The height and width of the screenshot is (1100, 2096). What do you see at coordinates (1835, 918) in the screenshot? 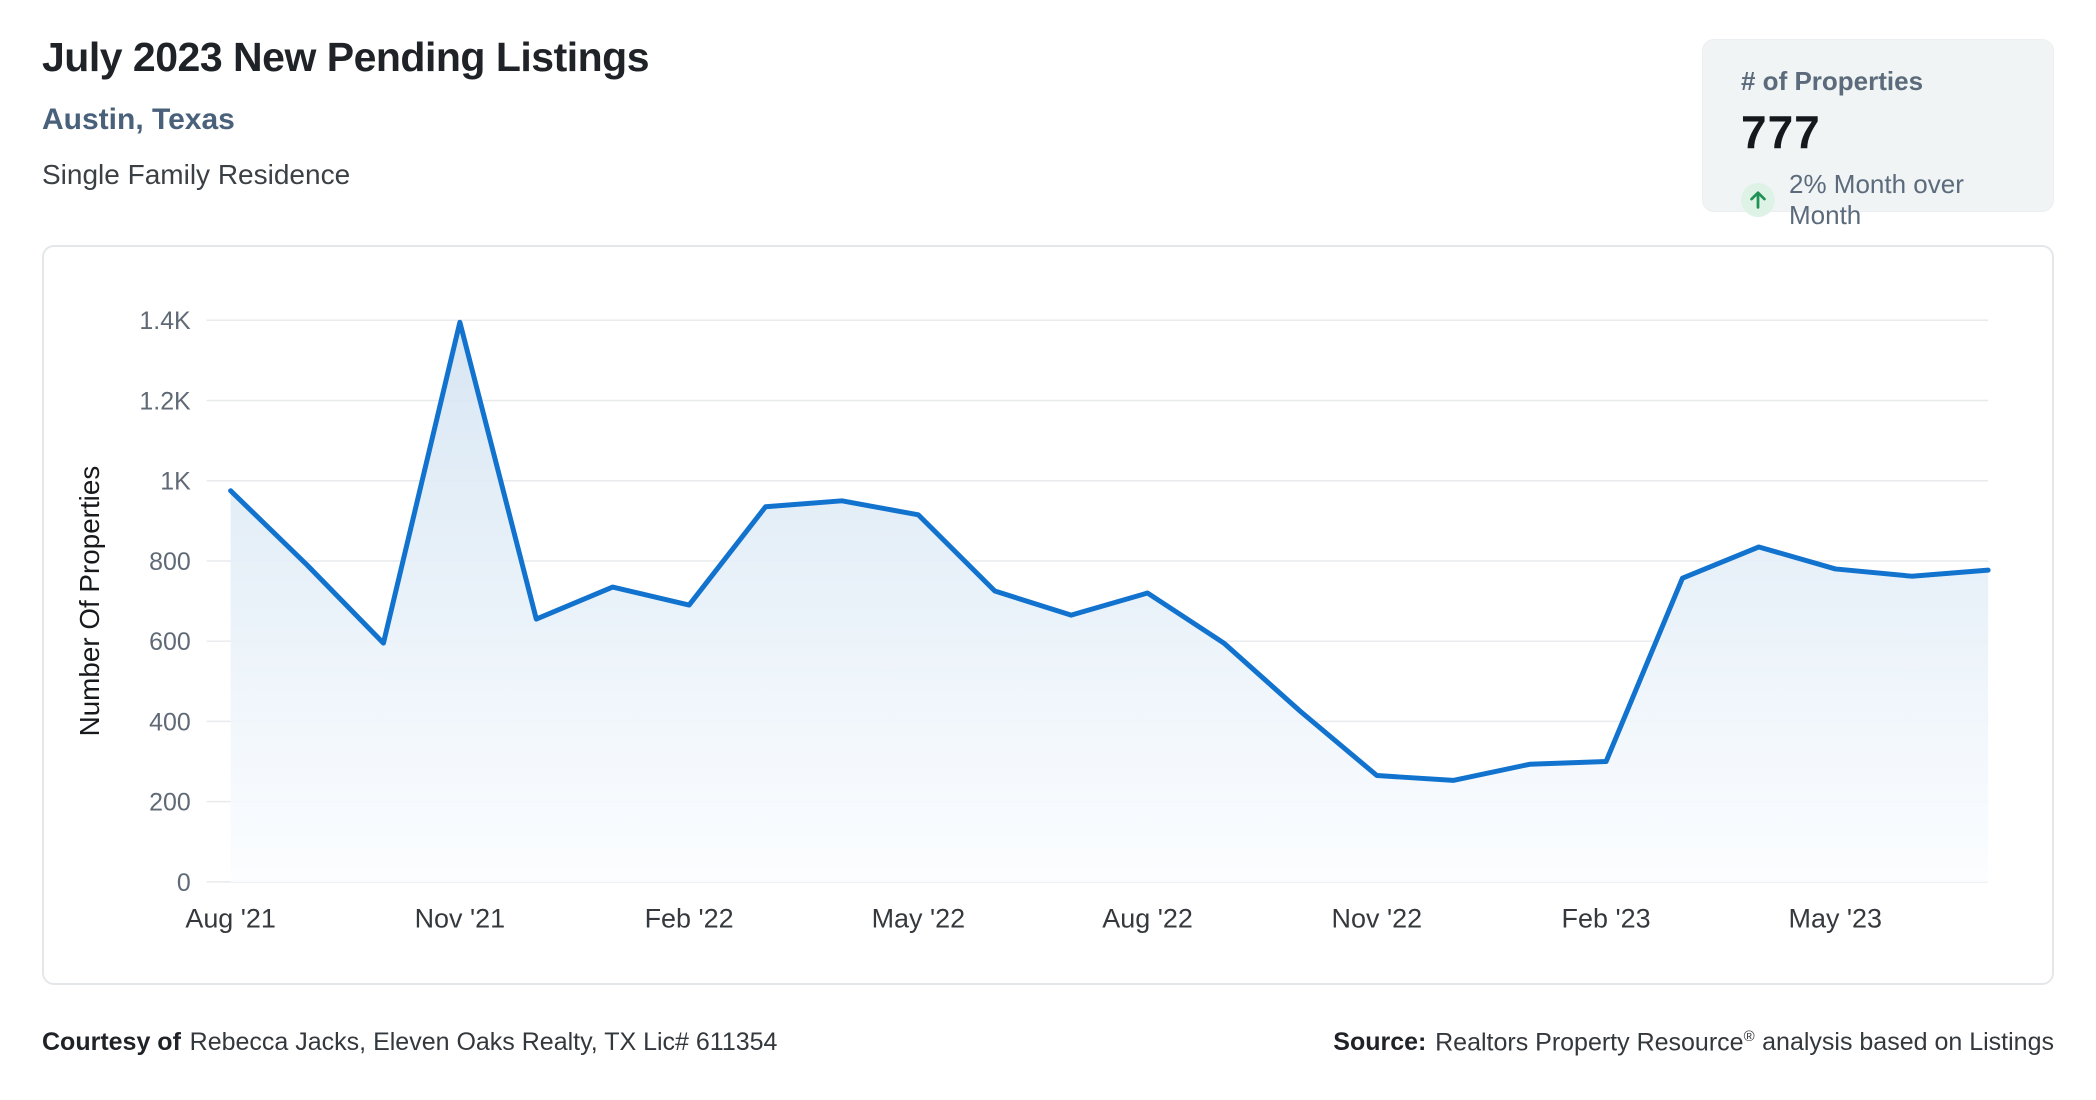
I see `x-tick-label: May '23` at bounding box center [1835, 918].